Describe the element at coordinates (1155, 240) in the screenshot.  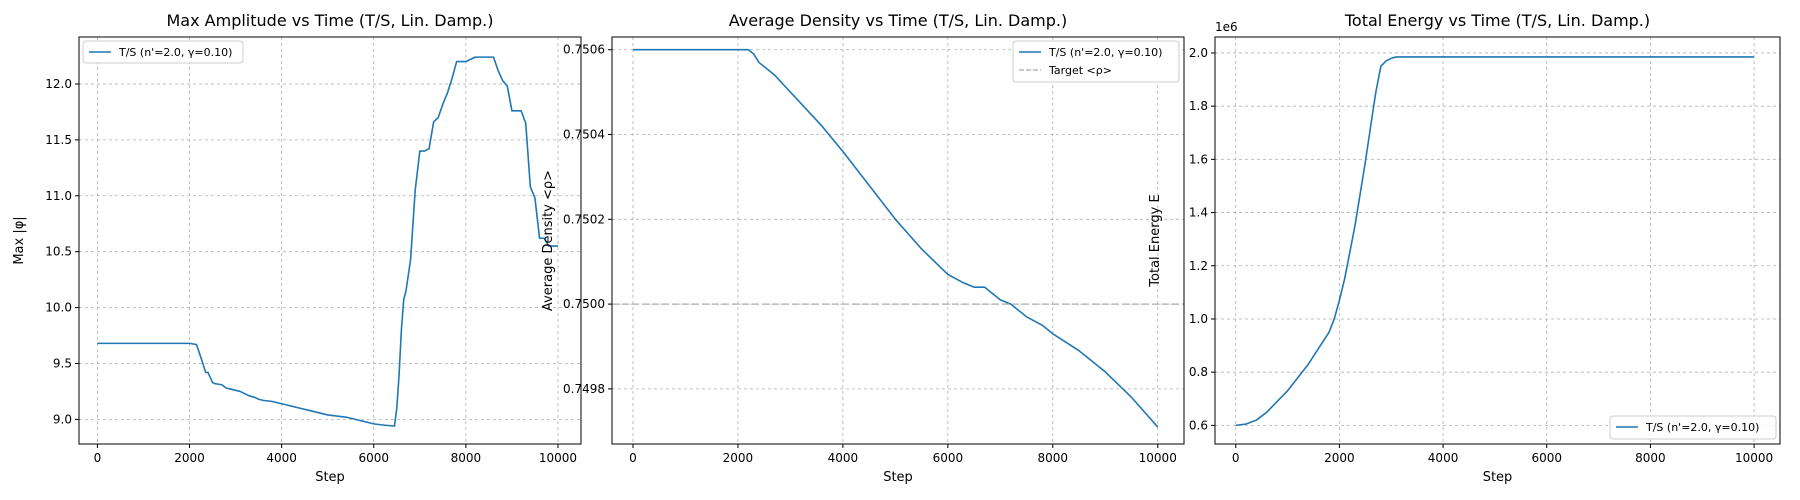
I see `y-axis-label: Total Energy E` at that location.